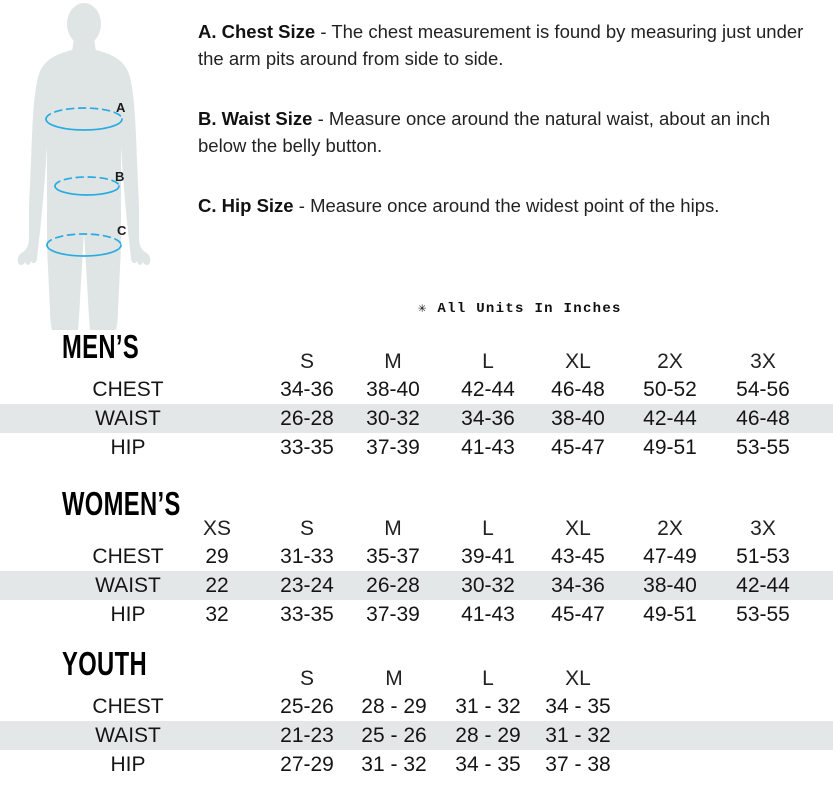  I want to click on table-row: HIP 27-29 31 - 32 34 - 35 37 - 38, so click(416, 764).